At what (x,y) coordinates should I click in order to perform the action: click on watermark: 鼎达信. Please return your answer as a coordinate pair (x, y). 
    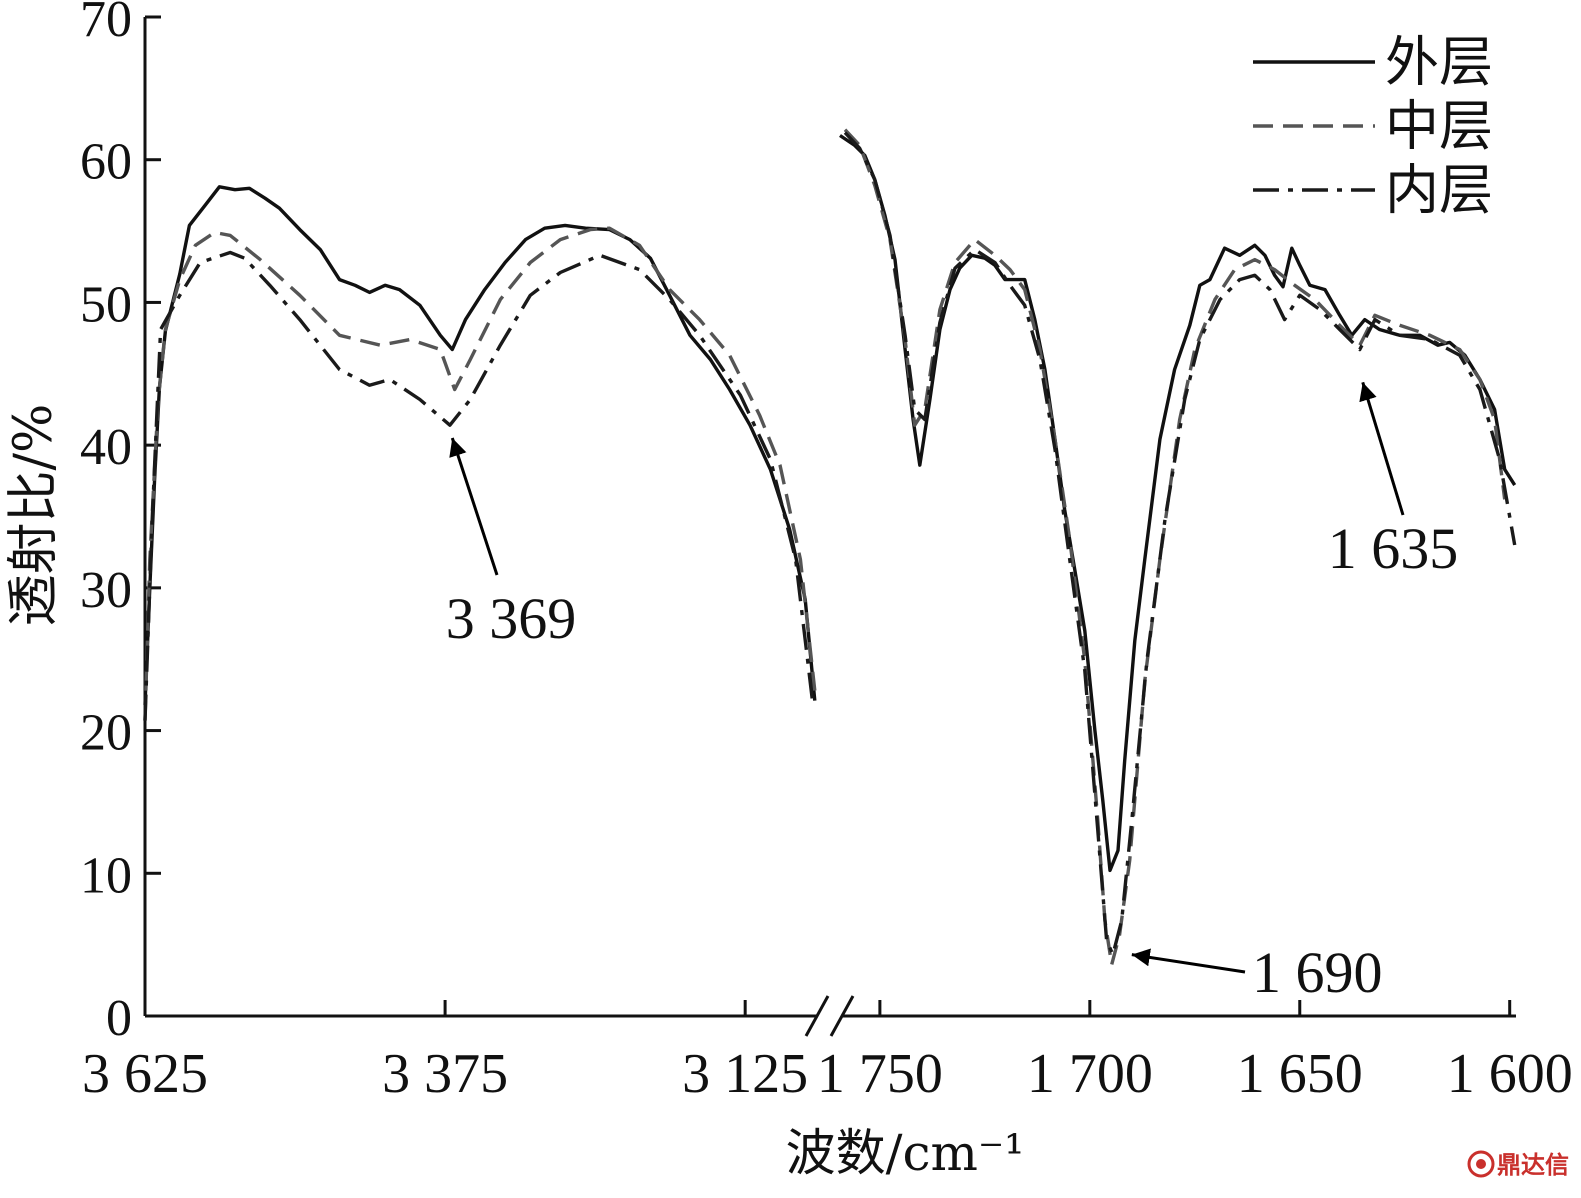
    Looking at the image, I should click on (1518, 1164).